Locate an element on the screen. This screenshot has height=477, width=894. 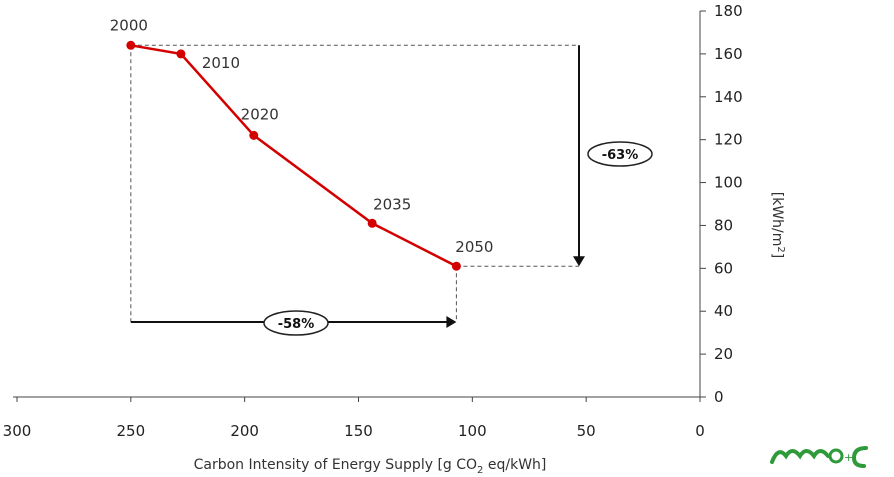
x-tick-label: 200 is located at coordinates (244, 431).